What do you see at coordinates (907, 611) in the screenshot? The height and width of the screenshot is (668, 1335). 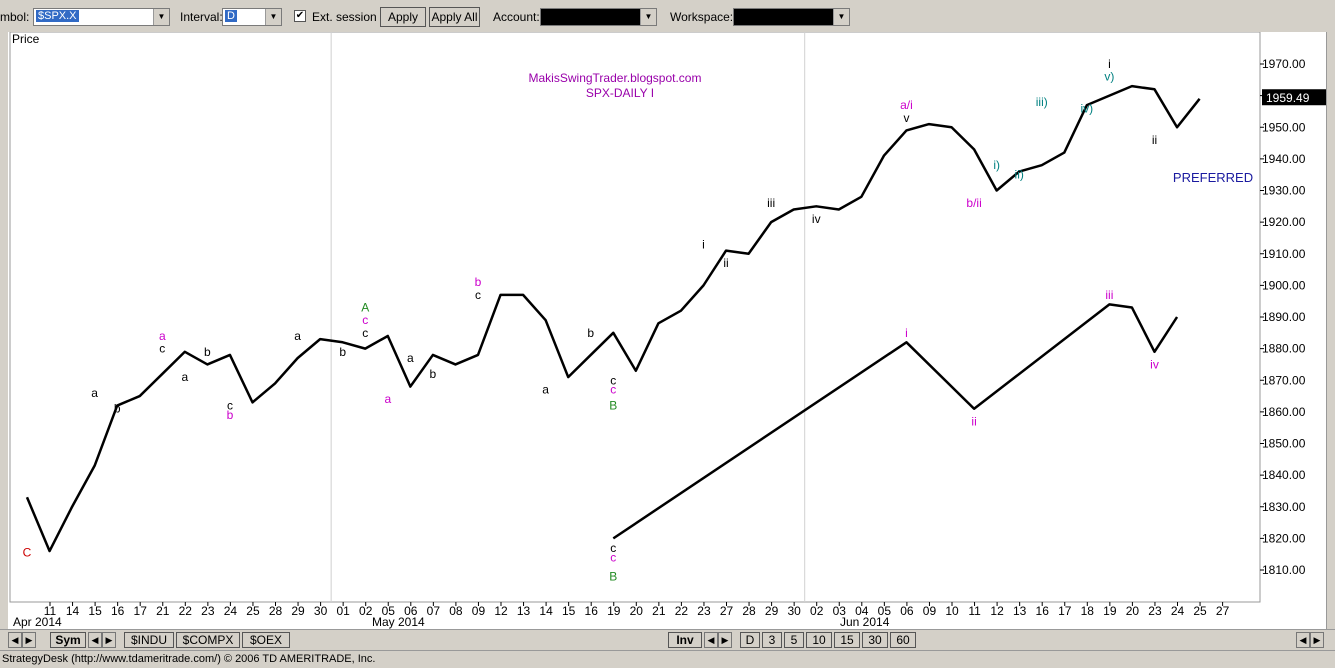 I see `x-tick-label: 06` at bounding box center [907, 611].